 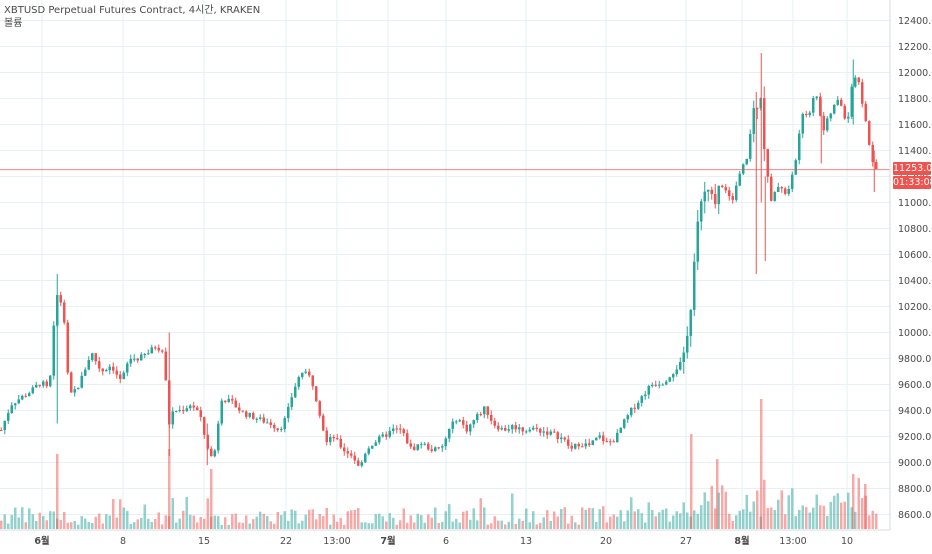 I want to click on time-tick-label: 13:00, so click(x=792, y=541).